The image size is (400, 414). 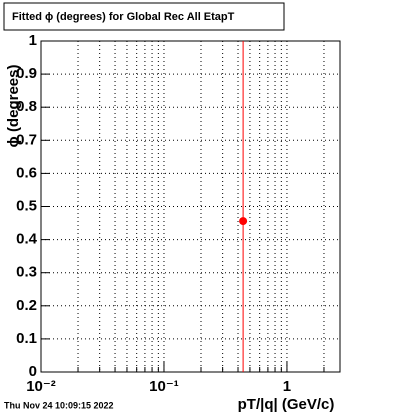 I want to click on y-tick-label: 0.8, so click(x=26, y=106).